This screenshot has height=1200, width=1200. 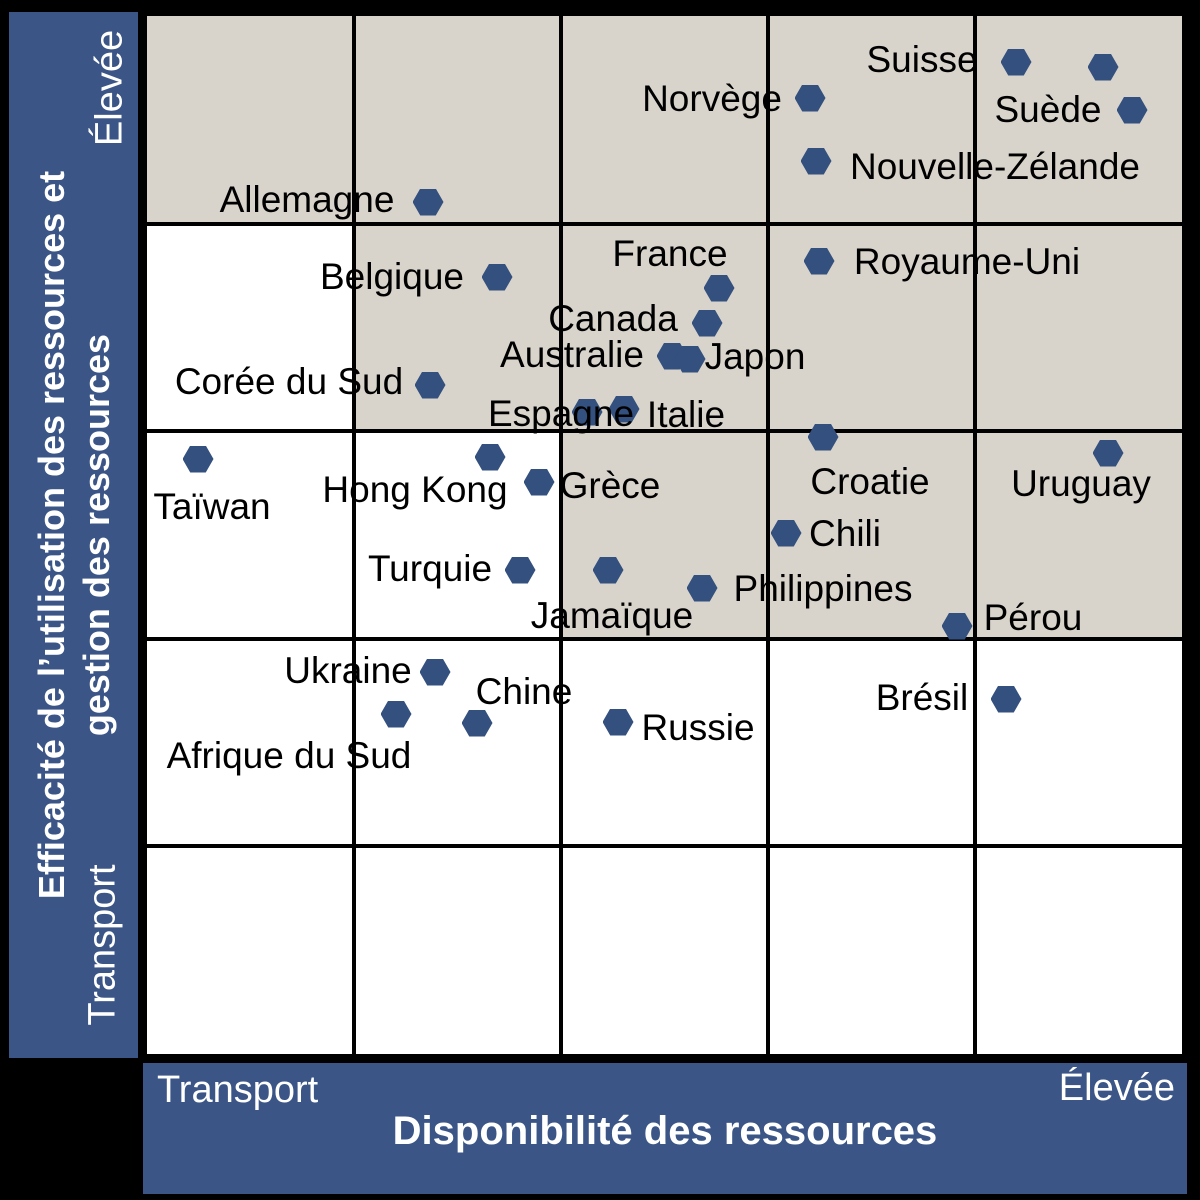 I want to click on country-label-allemagne: Allemagne, so click(x=307, y=199).